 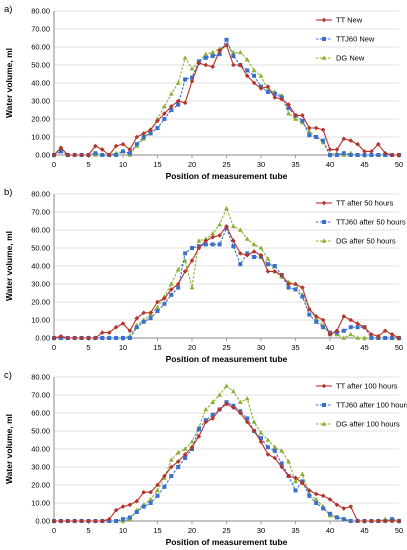 I want to click on x-tick-label: 0, so click(x=54, y=347).